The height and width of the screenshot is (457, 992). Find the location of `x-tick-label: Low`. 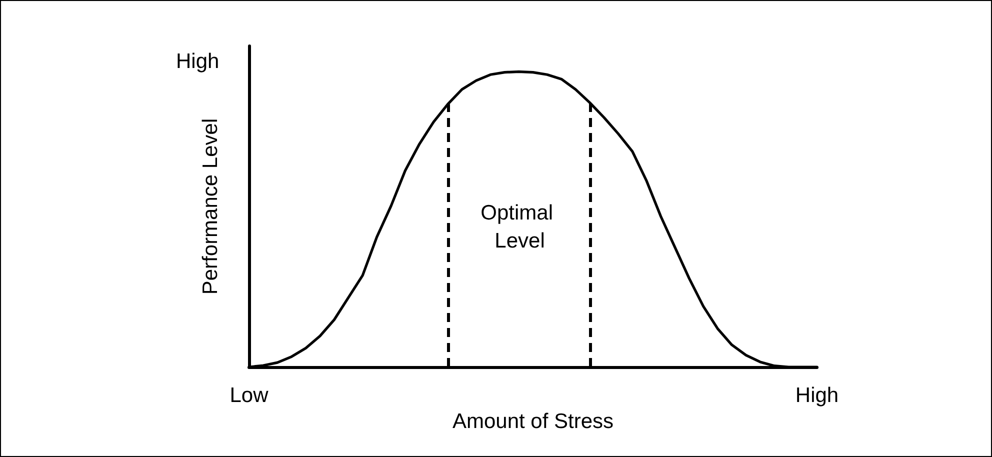

x-tick-label: Low is located at coordinates (250, 395).